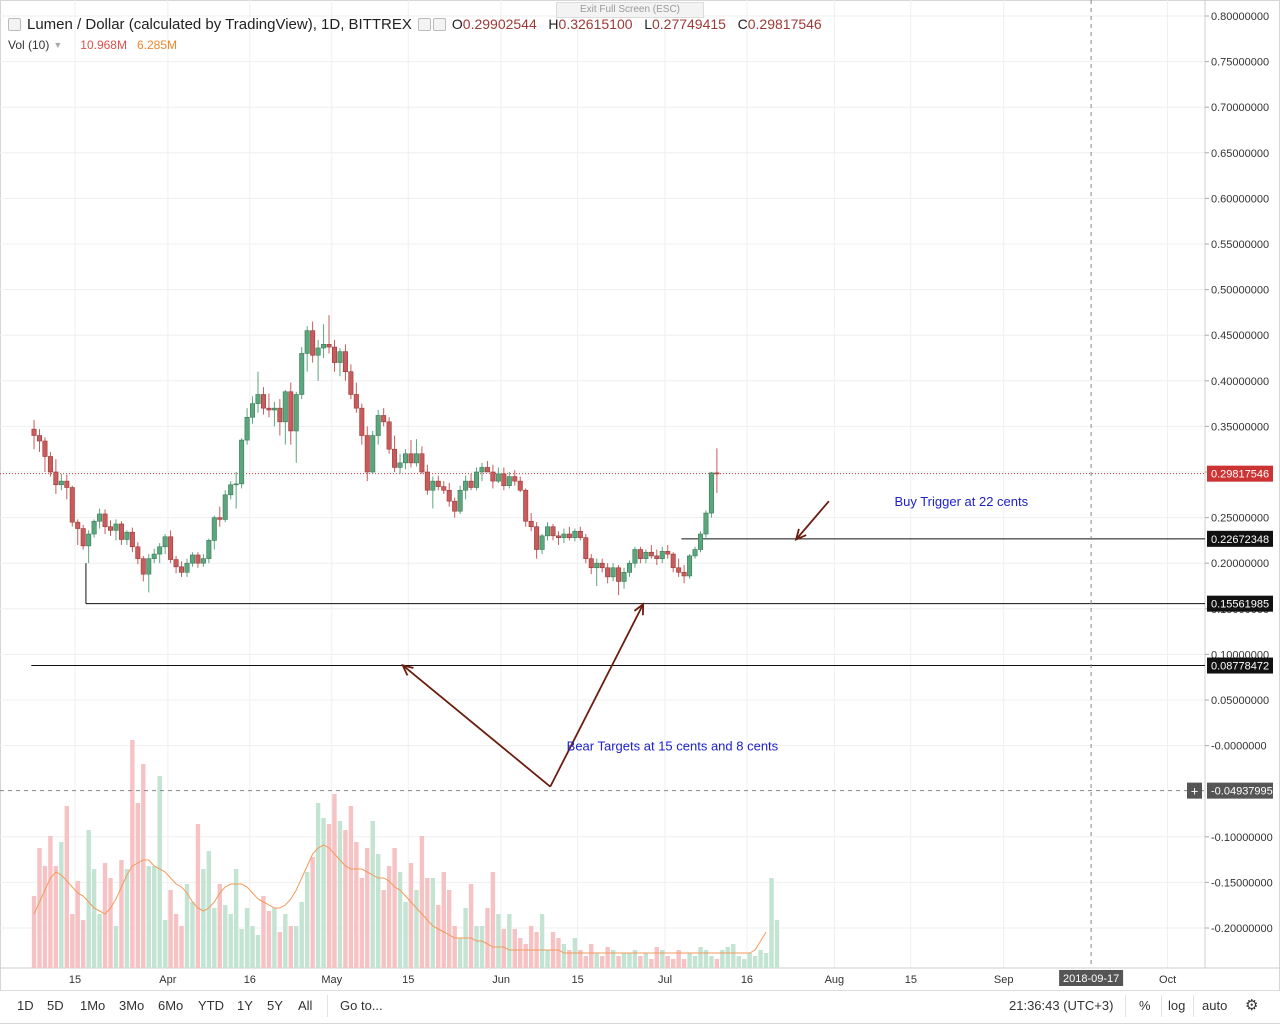 This screenshot has height=1024, width=1280. Describe the element at coordinates (250, 980) in the screenshot. I see `x-tick-label: 16` at that location.